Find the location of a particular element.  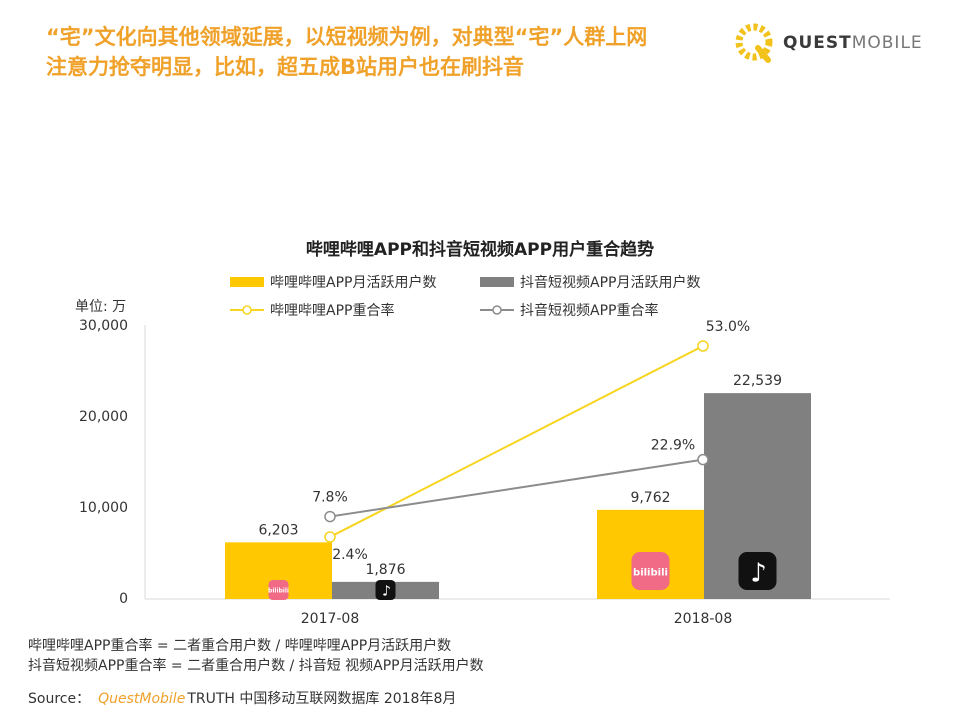

headline-line-1: “宅”文化向其他领域延展，以短视频为例，对典型“宅”人群上网 is located at coordinates (347, 37).